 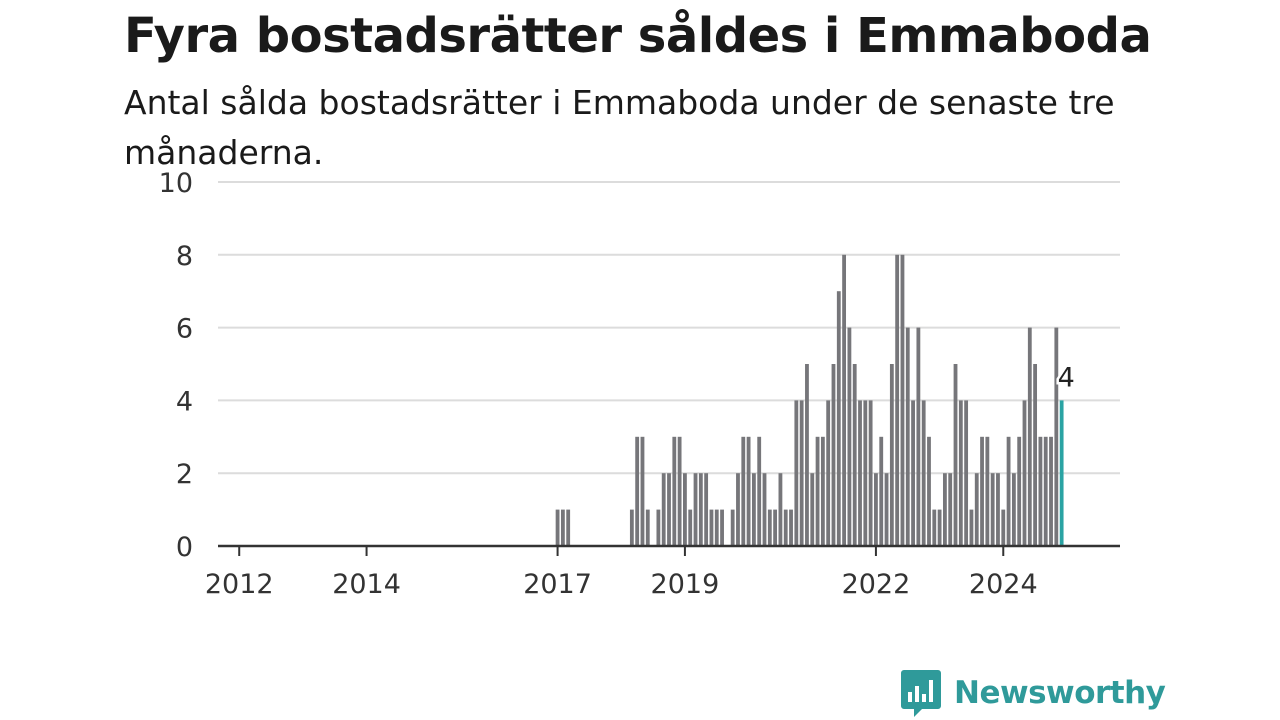 What do you see at coordinates (921, 693) in the screenshot?
I see `newsworthy-icon` at bounding box center [921, 693].